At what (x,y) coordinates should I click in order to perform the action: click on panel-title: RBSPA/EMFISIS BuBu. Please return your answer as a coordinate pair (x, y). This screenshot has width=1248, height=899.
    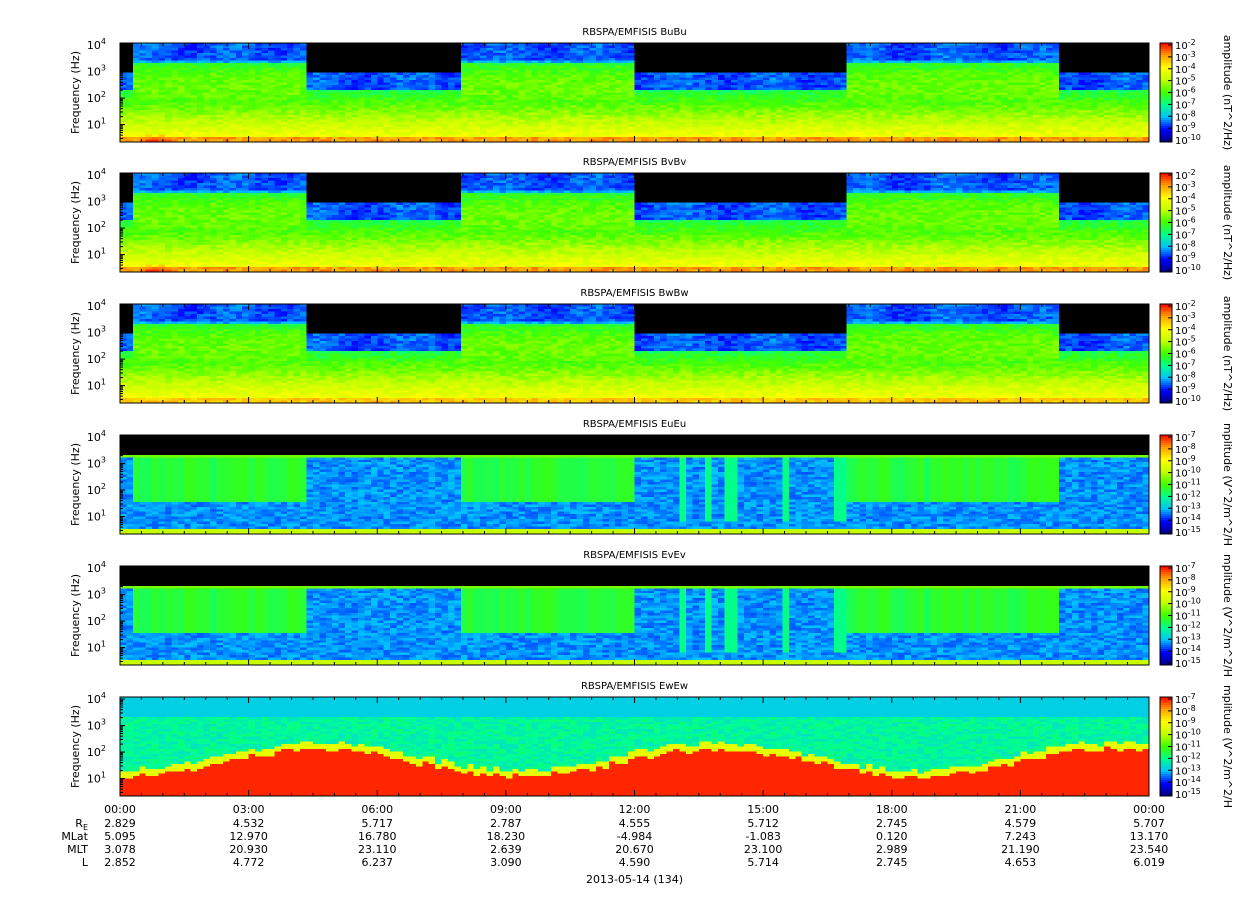
    Looking at the image, I should click on (634, 32).